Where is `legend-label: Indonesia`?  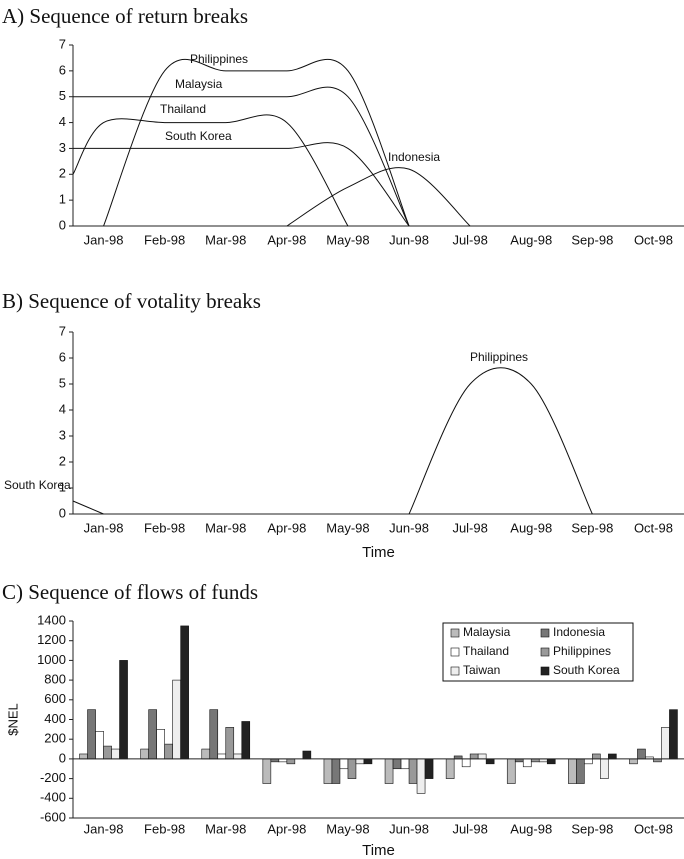 legend-label: Indonesia is located at coordinates (579, 632).